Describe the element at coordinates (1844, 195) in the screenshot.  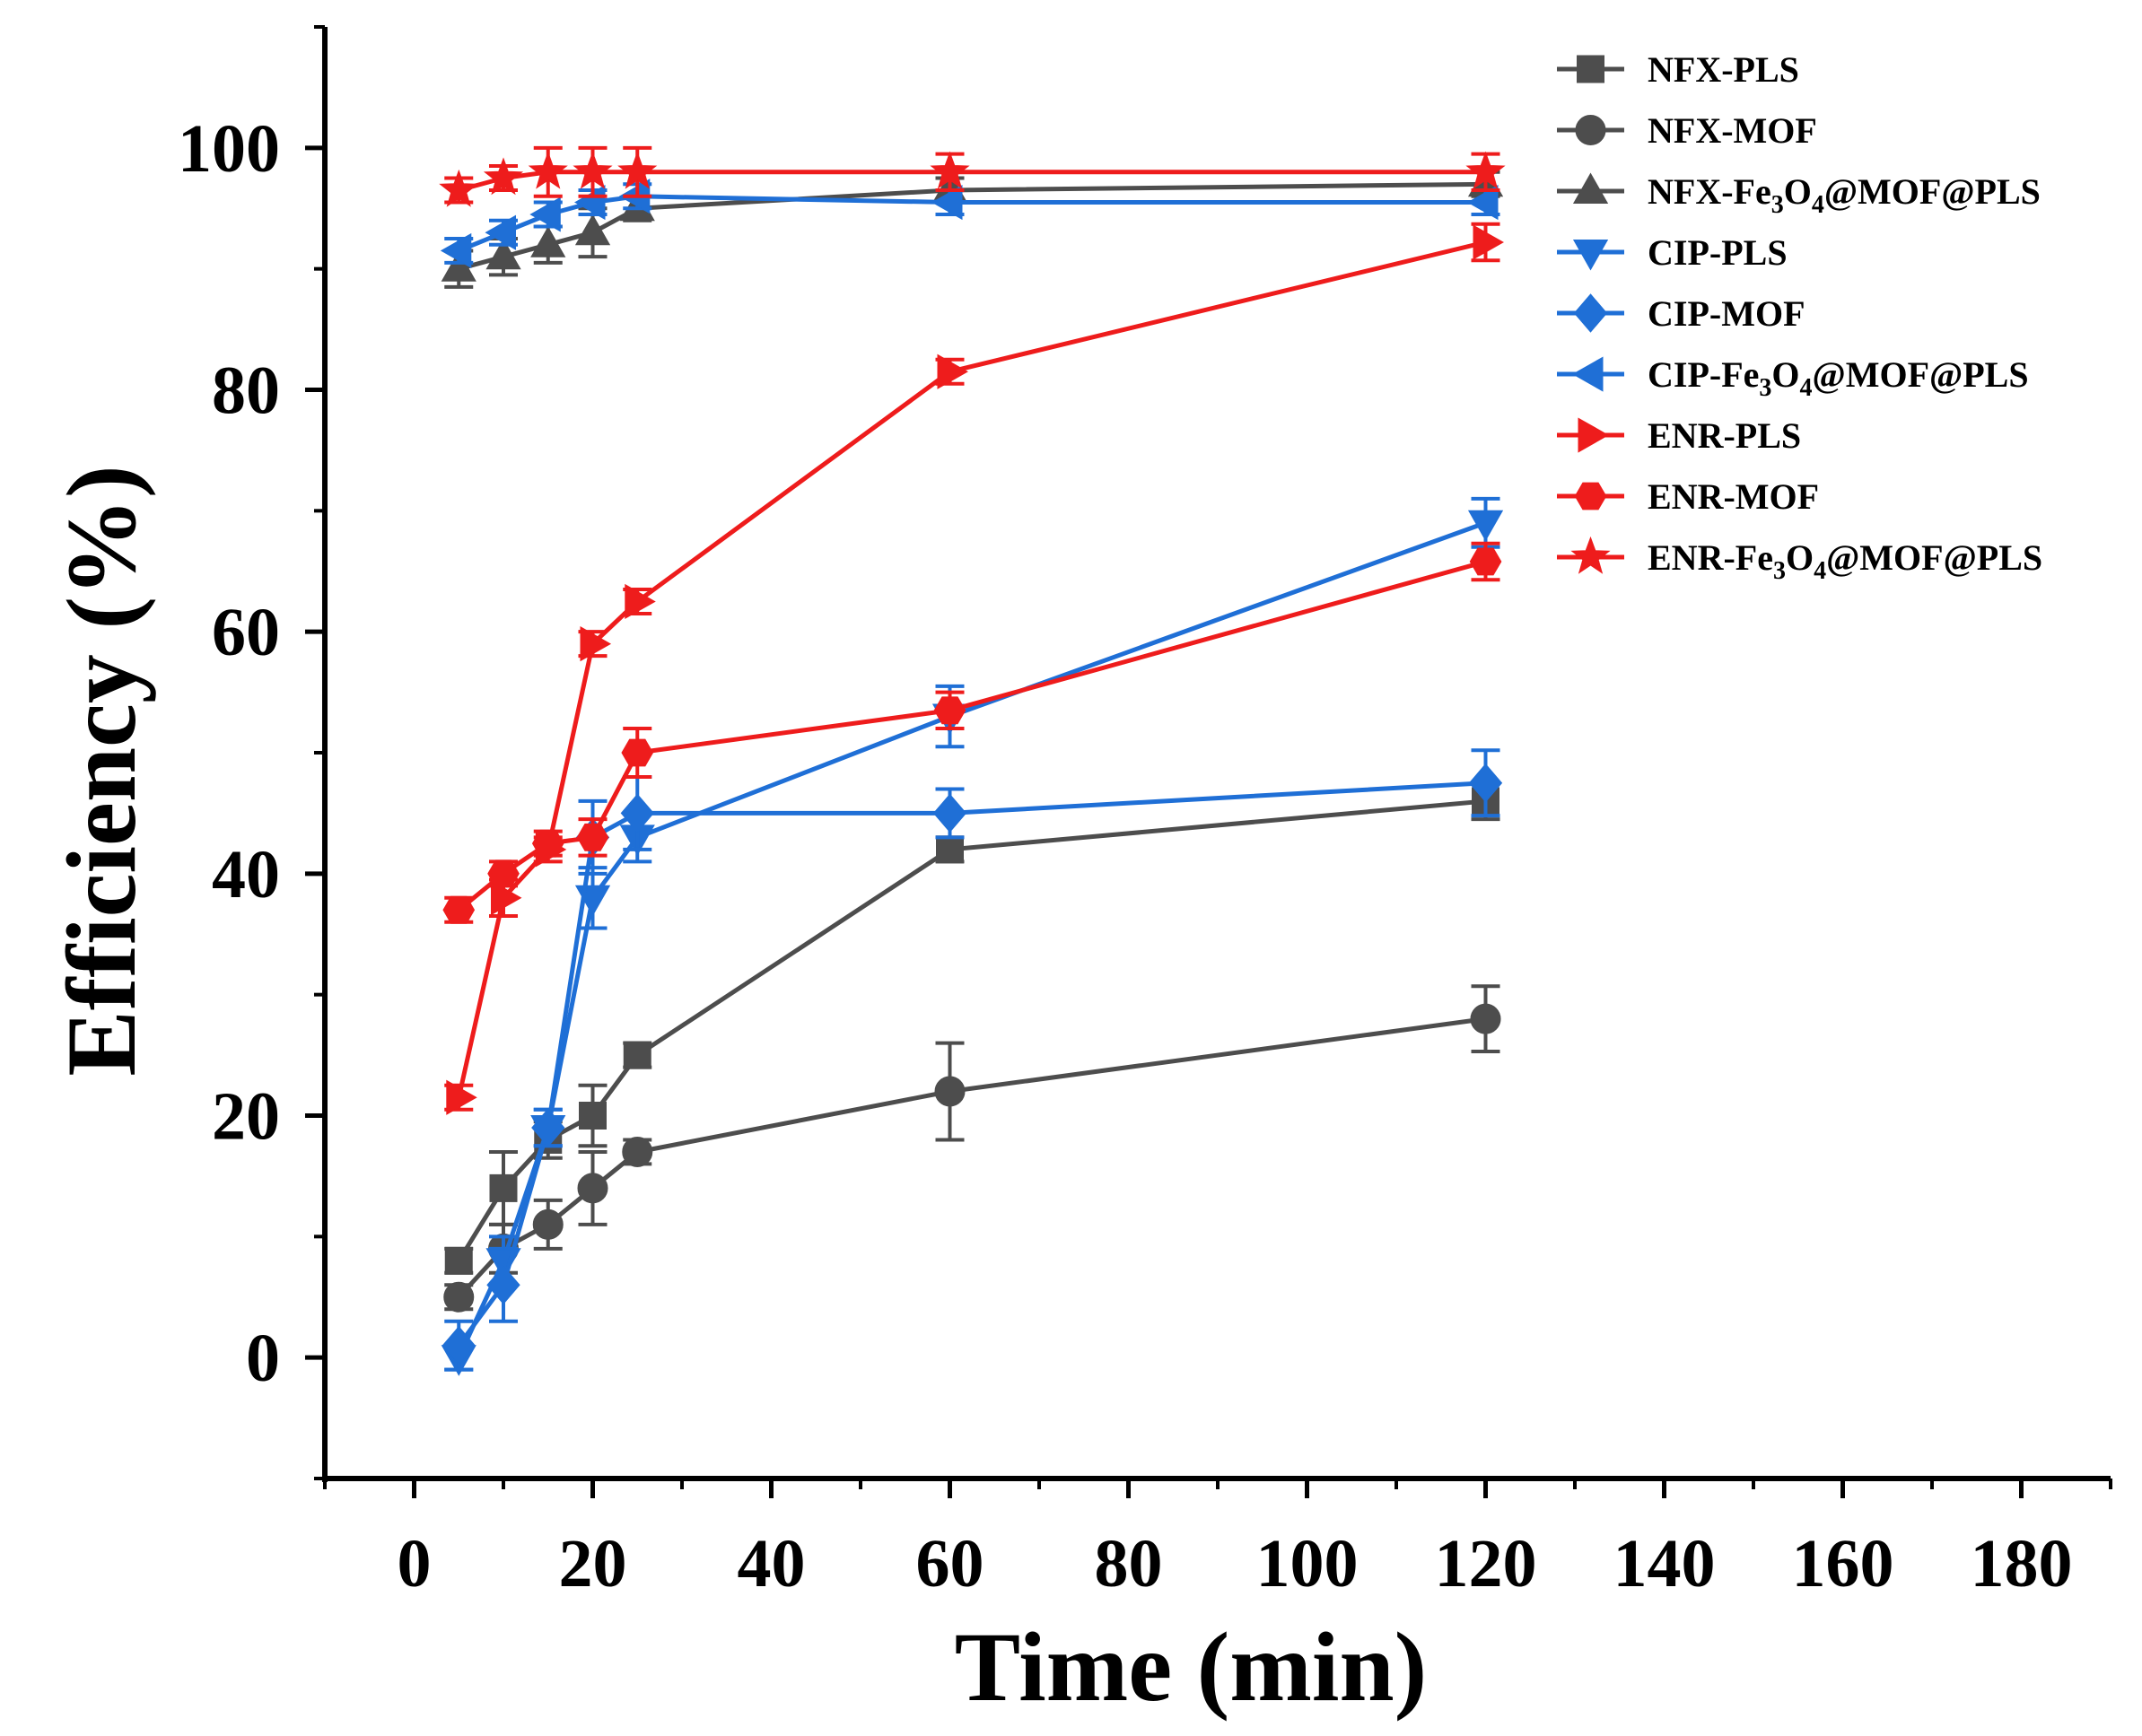
I see `legend-label: NFX-Fe3O4@MOF@PLS` at that location.